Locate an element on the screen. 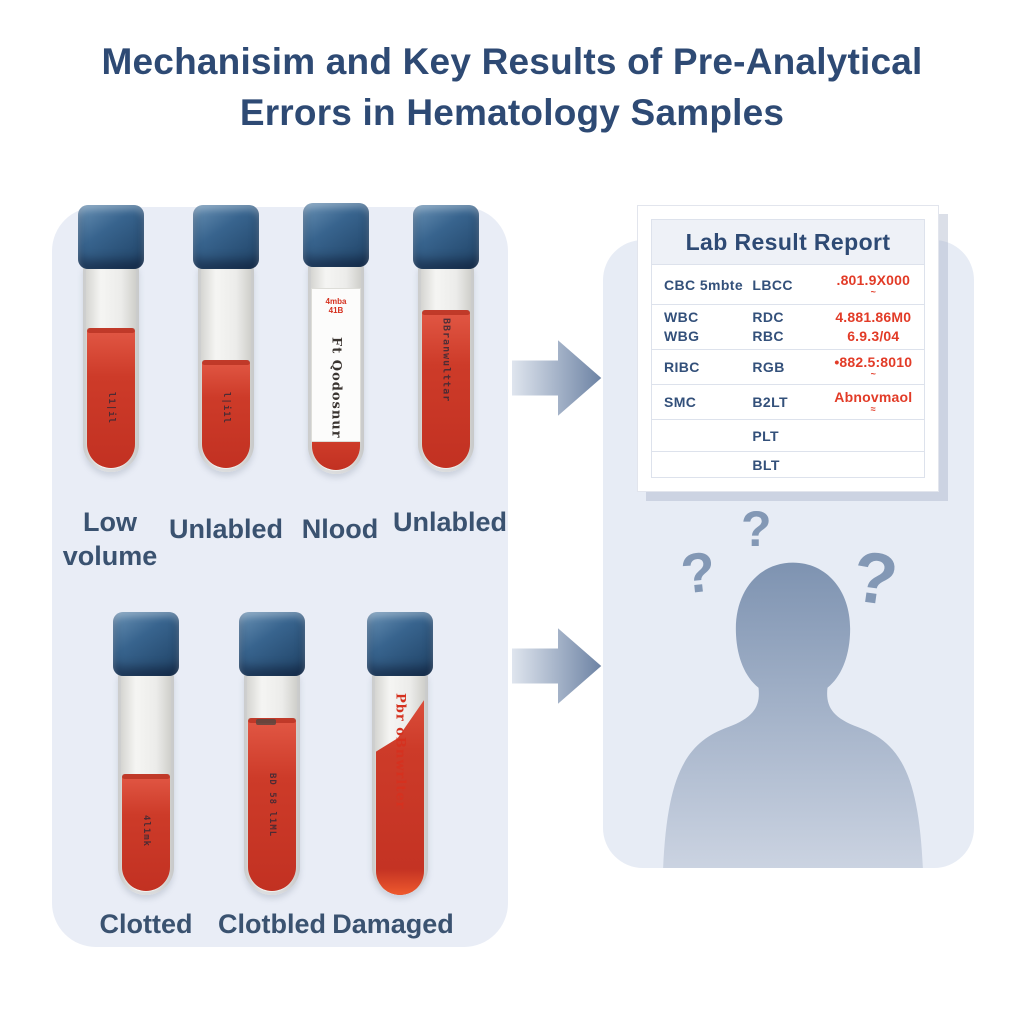  tube-clotbled: BD 58 l1ML is located at coordinates (272, 753).